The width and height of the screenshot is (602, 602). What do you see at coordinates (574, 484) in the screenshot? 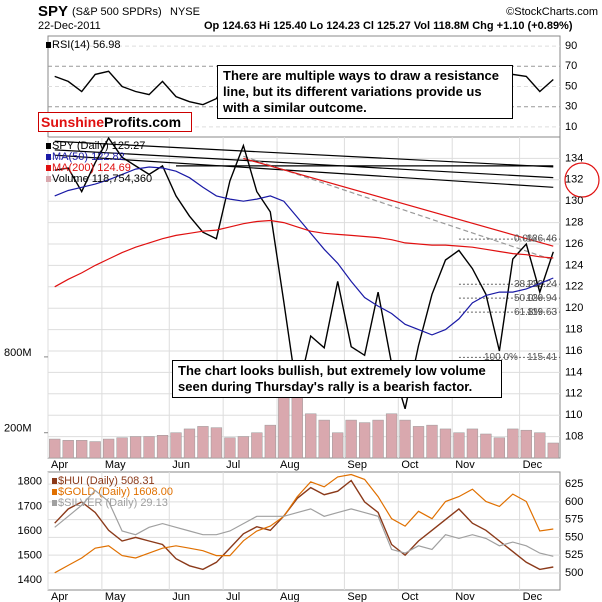
I see `y-tick-label: 625` at bounding box center [574, 484].